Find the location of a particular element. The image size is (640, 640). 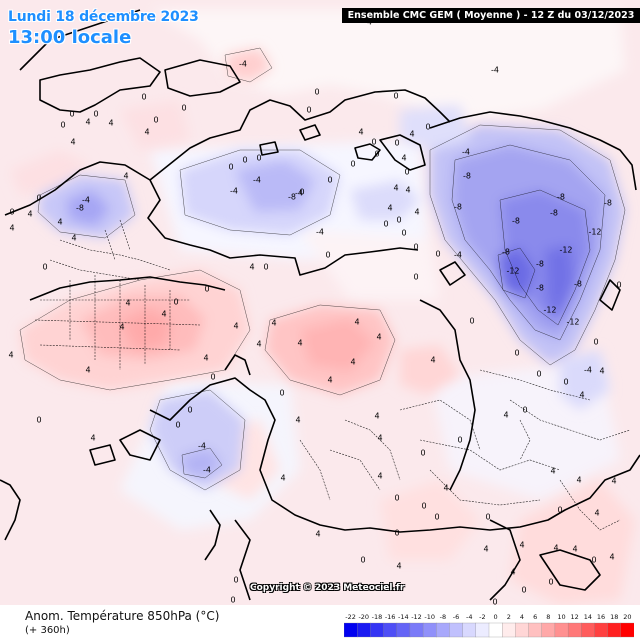

legend-tick-label: 14 is located at coordinates (588, 617).